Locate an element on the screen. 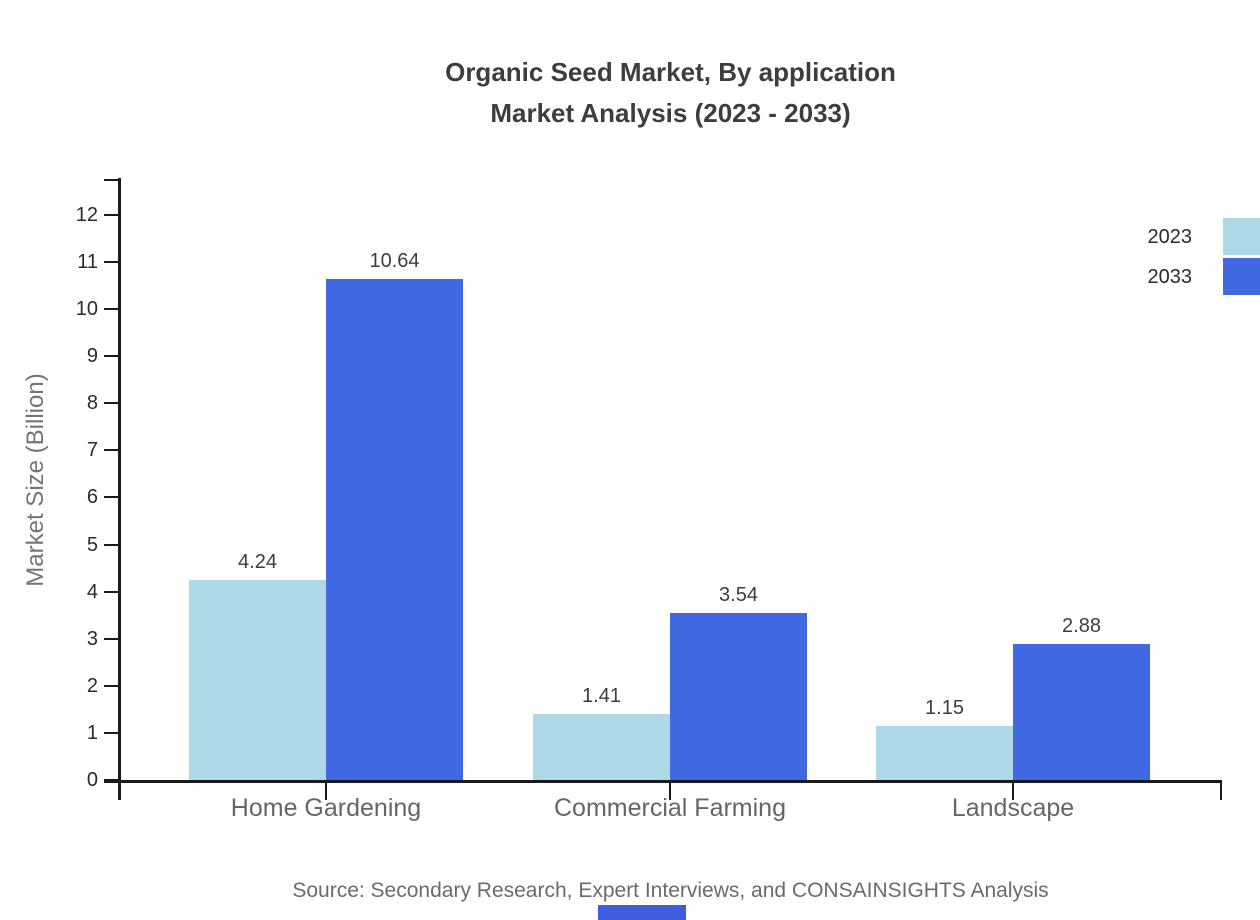  bar-2023-landscape is located at coordinates (944, 752).